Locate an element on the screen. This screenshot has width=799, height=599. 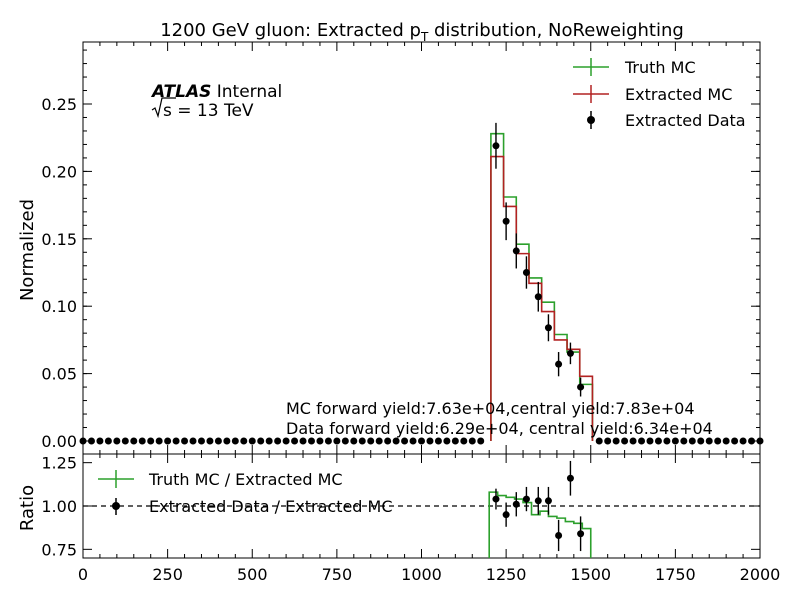
main-ytick-label: 0.15 is located at coordinates (59, 239).